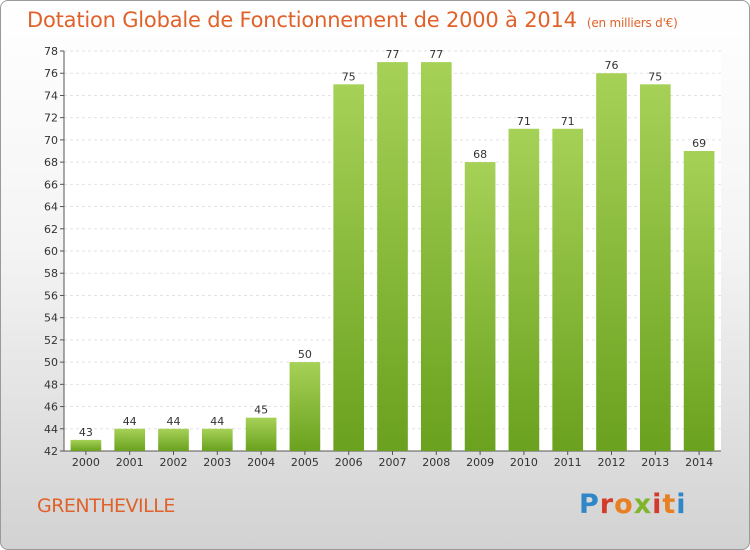 The width and height of the screenshot is (750, 550). What do you see at coordinates (51, 362) in the screenshot?
I see `y-tick-label-50: 50` at bounding box center [51, 362].